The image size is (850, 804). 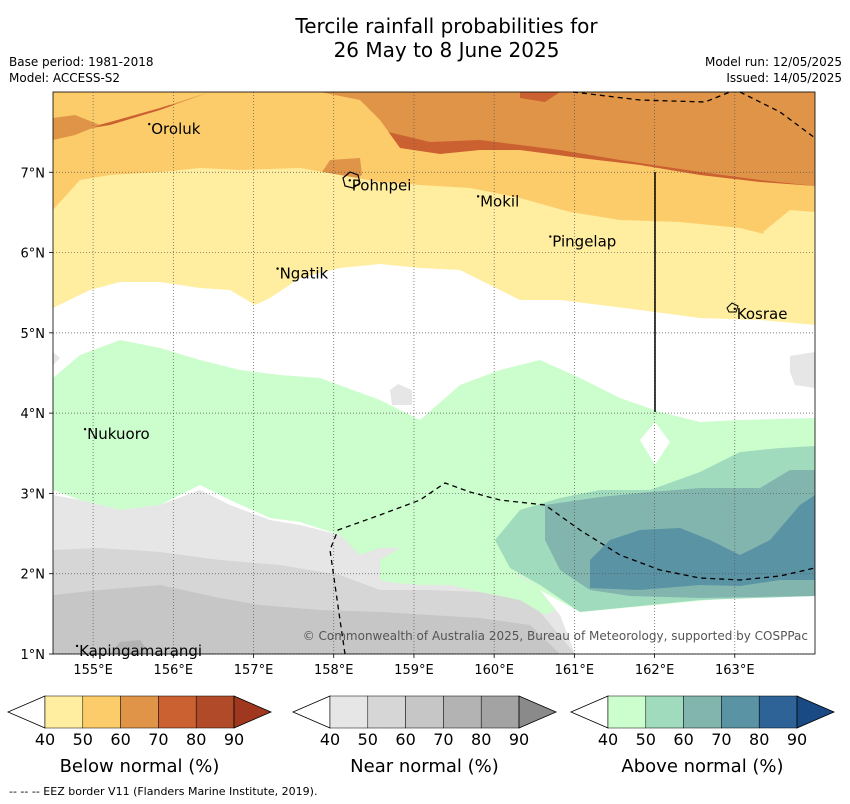 What do you see at coordinates (575, 670) in the screenshot?
I see `lon-tick-label: 161°E` at bounding box center [575, 670].